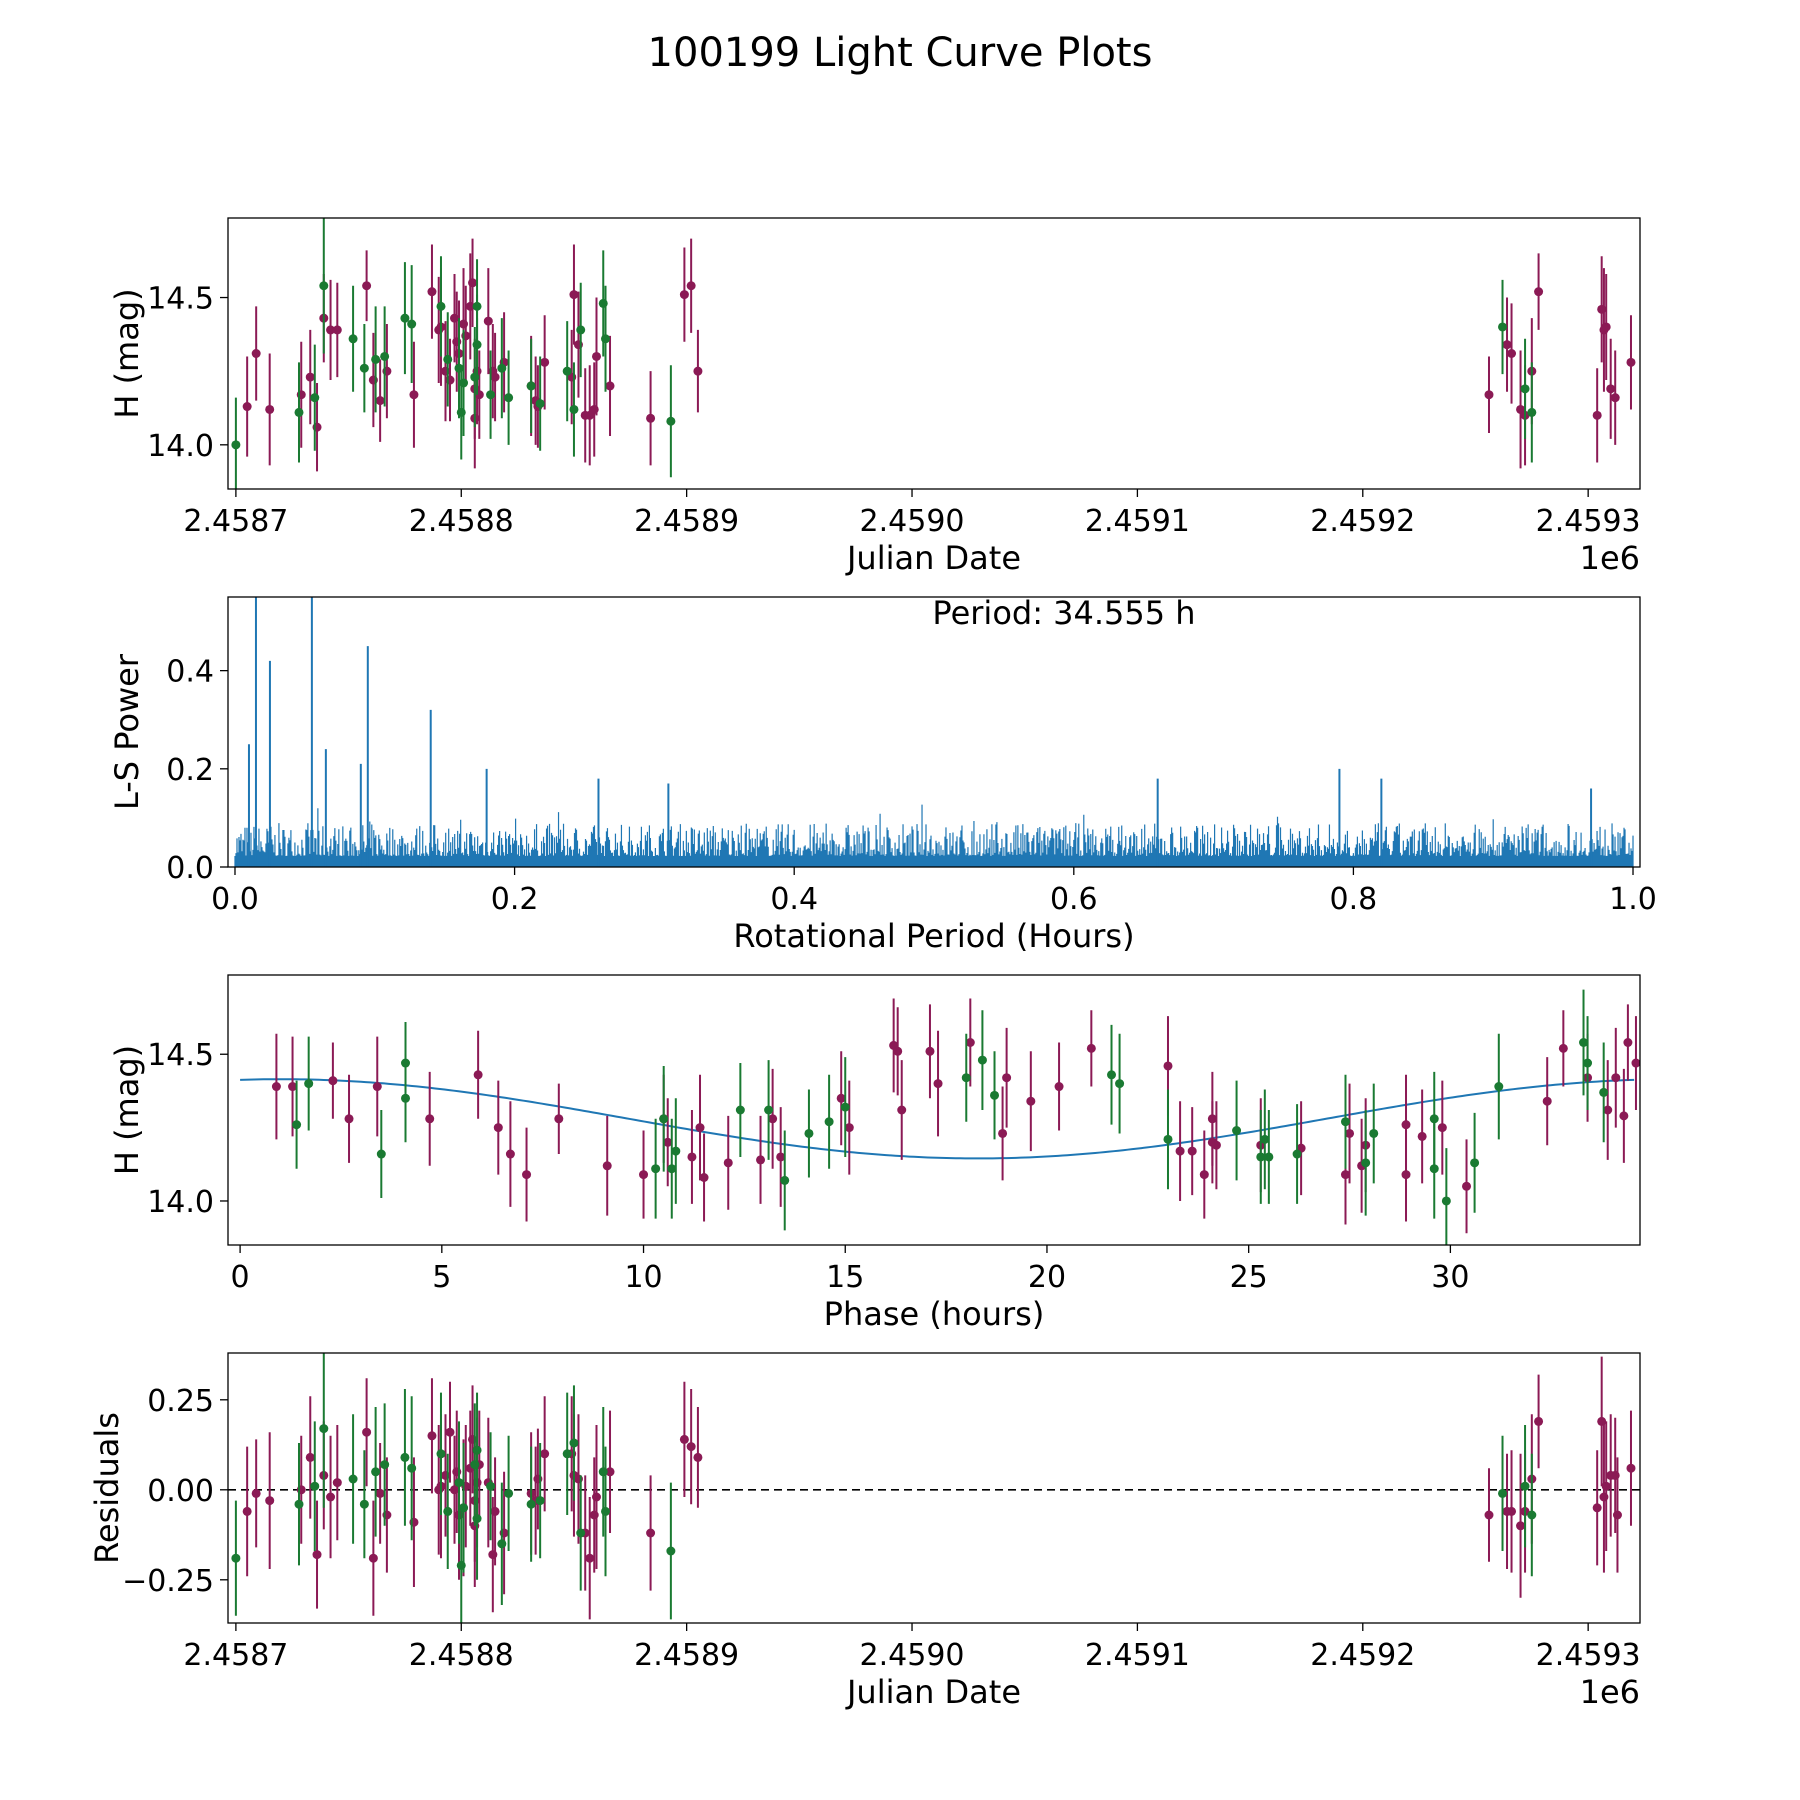  I want to click on y-axis-label: Residuals, so click(107, 1488).